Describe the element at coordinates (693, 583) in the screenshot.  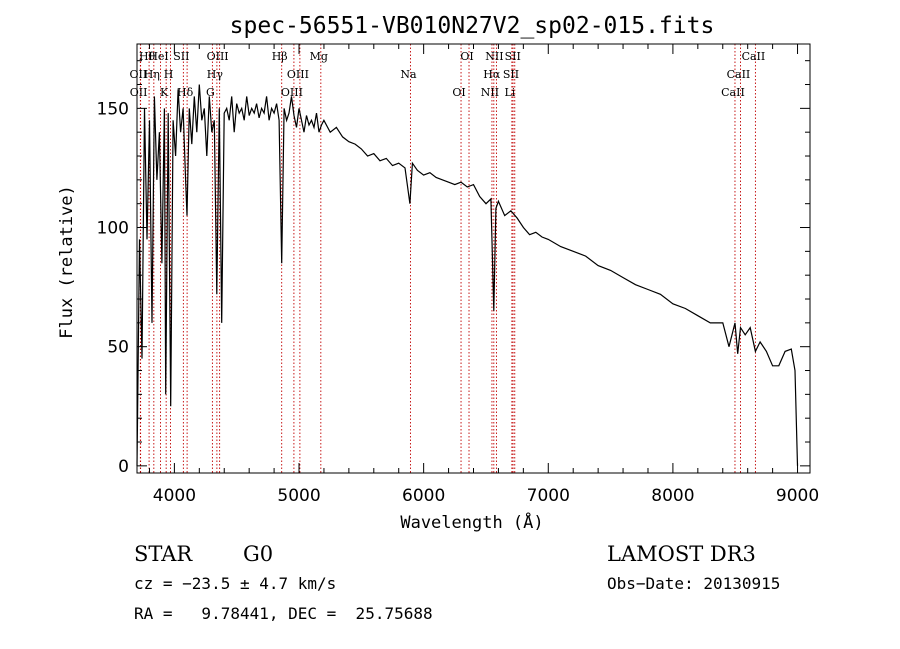
I see `observation-date: Obs−Date: 20130915` at that location.